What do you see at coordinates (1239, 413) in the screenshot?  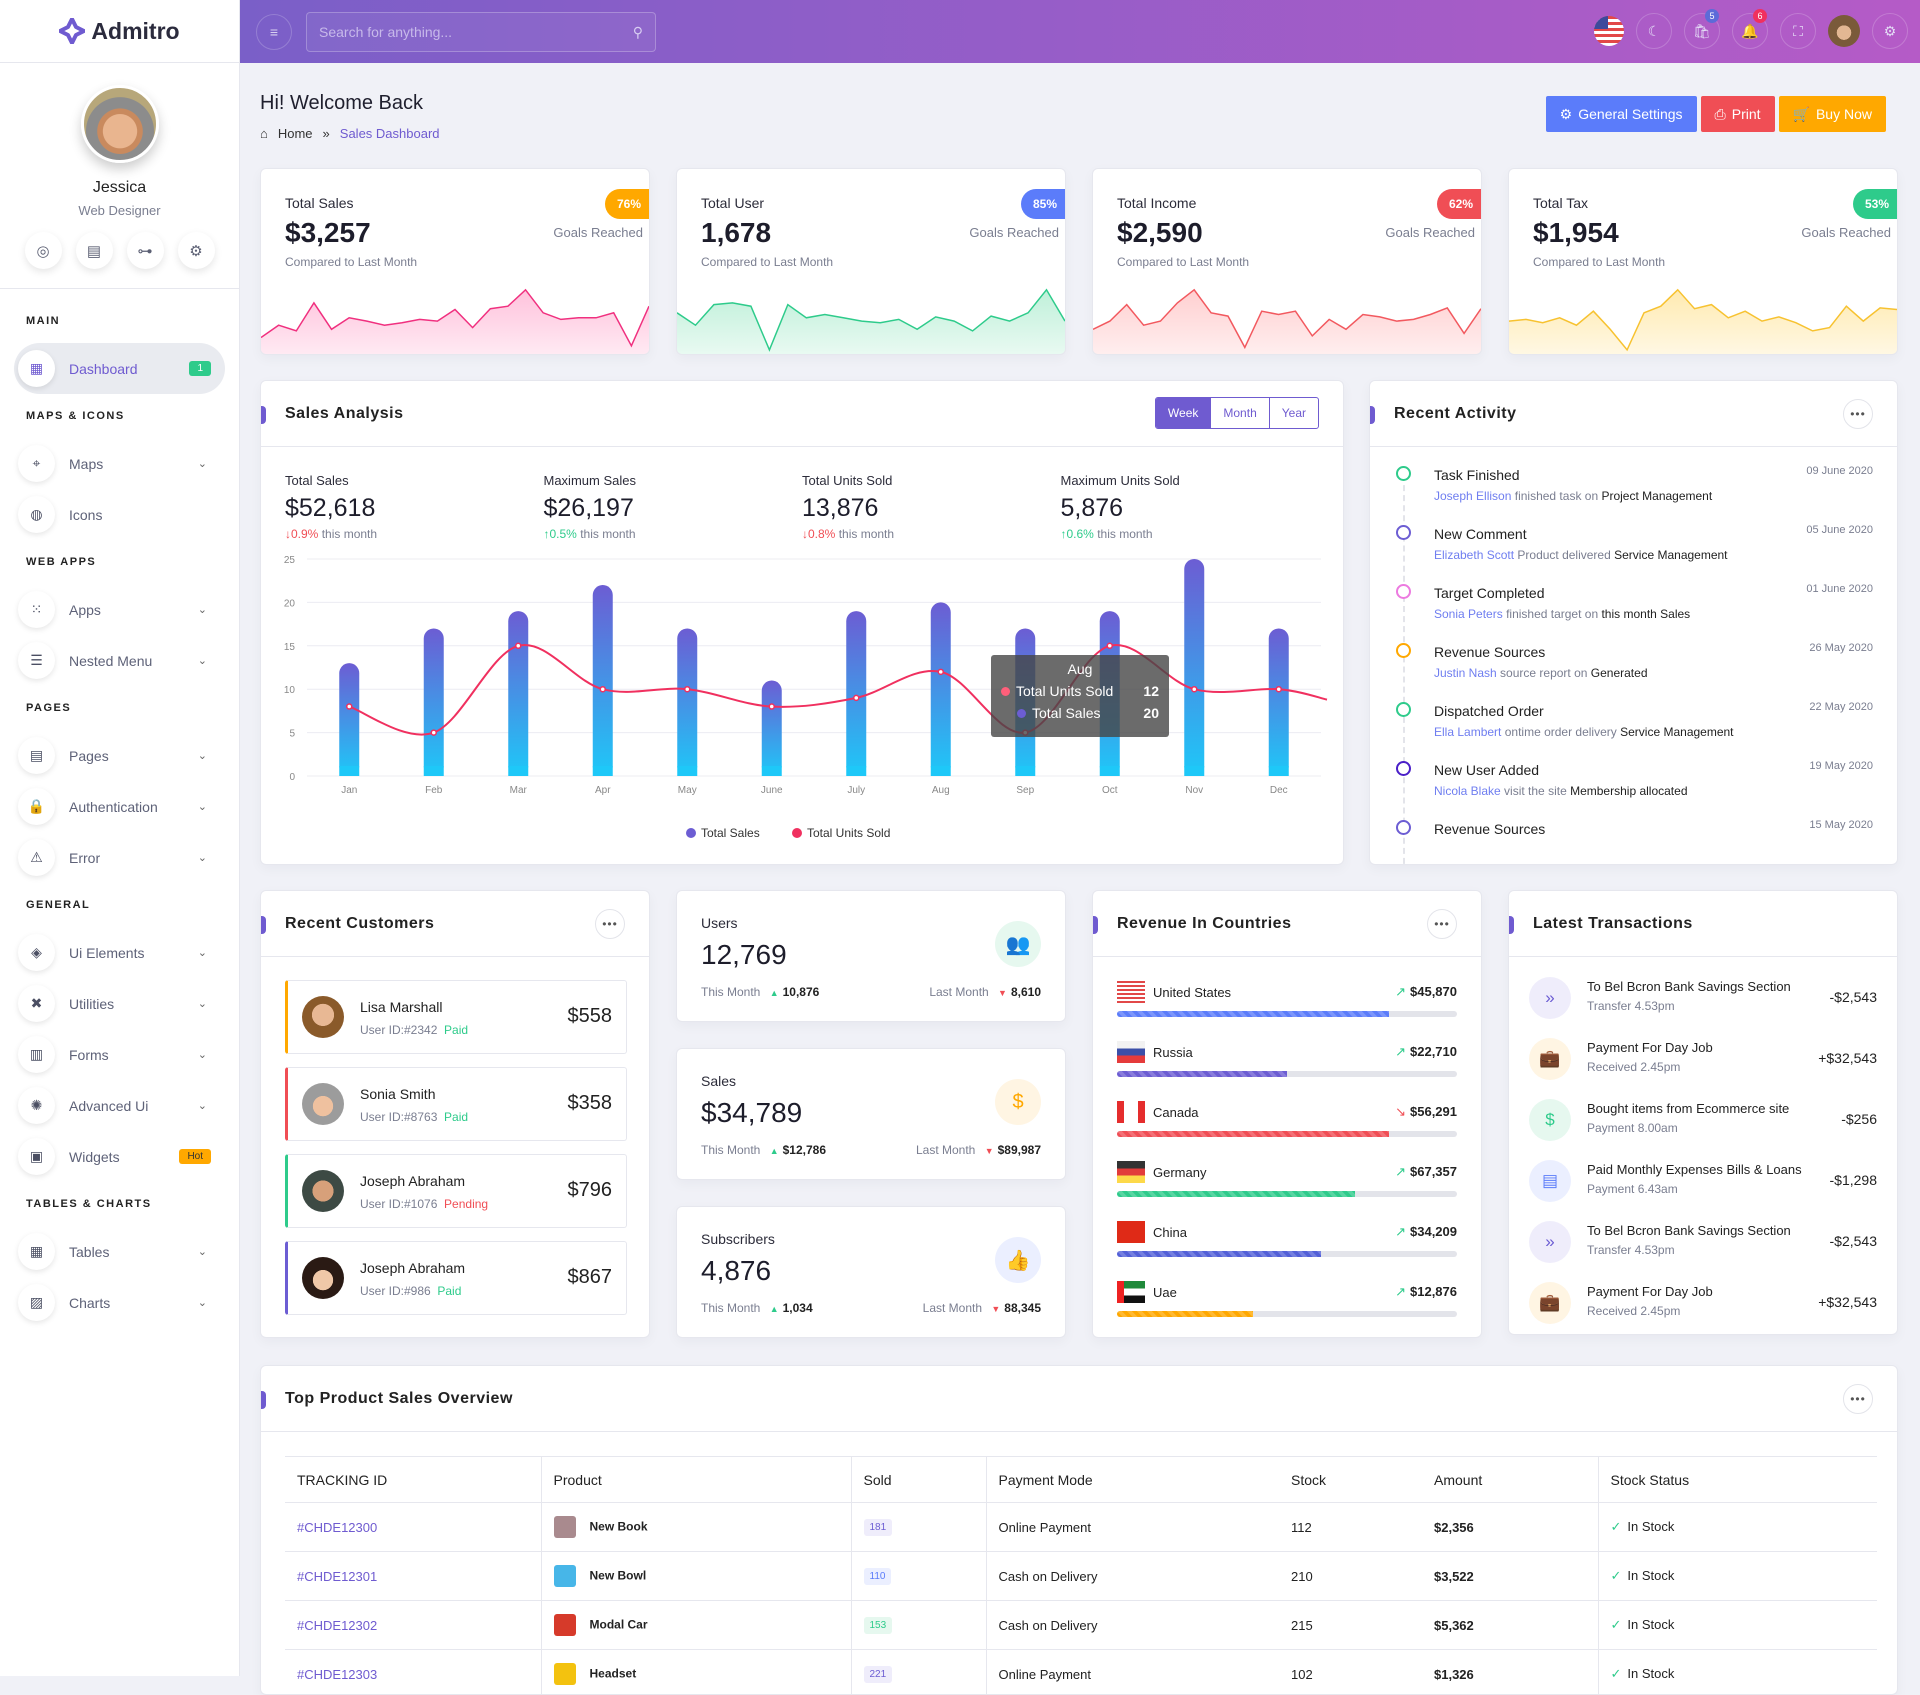 I see `tab-month: Month` at bounding box center [1239, 413].